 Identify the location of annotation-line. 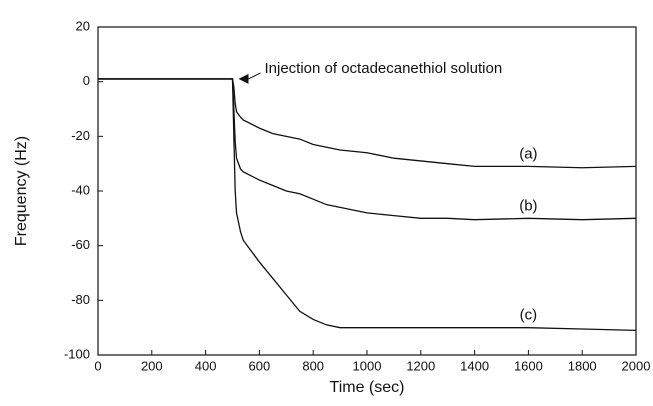
(254, 76).